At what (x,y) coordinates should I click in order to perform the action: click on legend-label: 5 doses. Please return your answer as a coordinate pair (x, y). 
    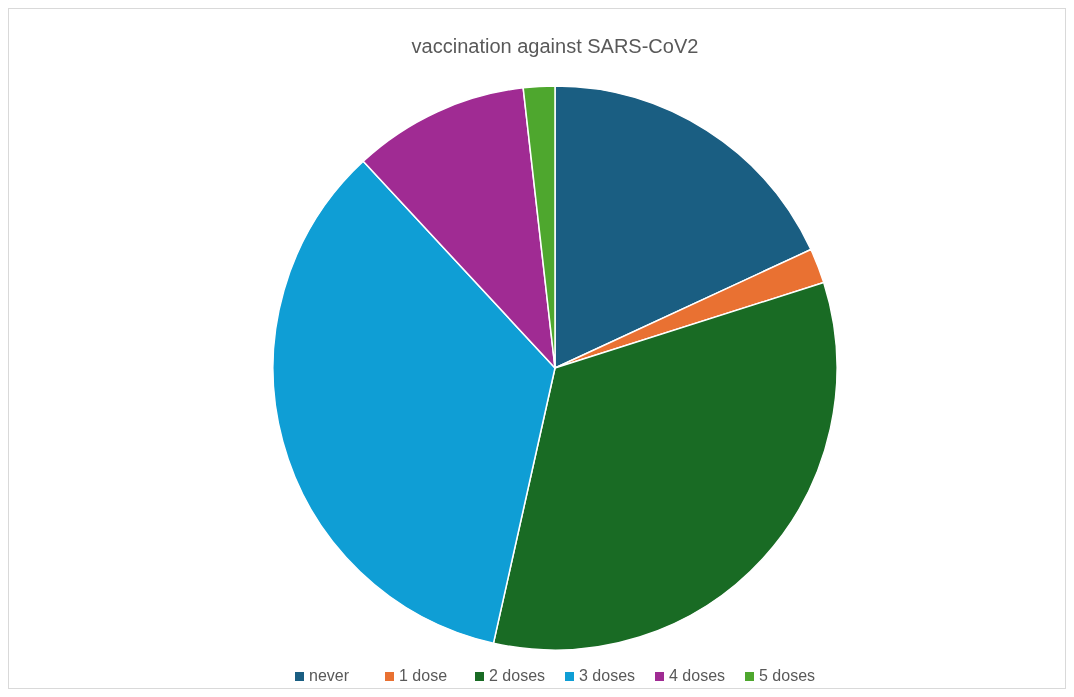
    Looking at the image, I should click on (787, 675).